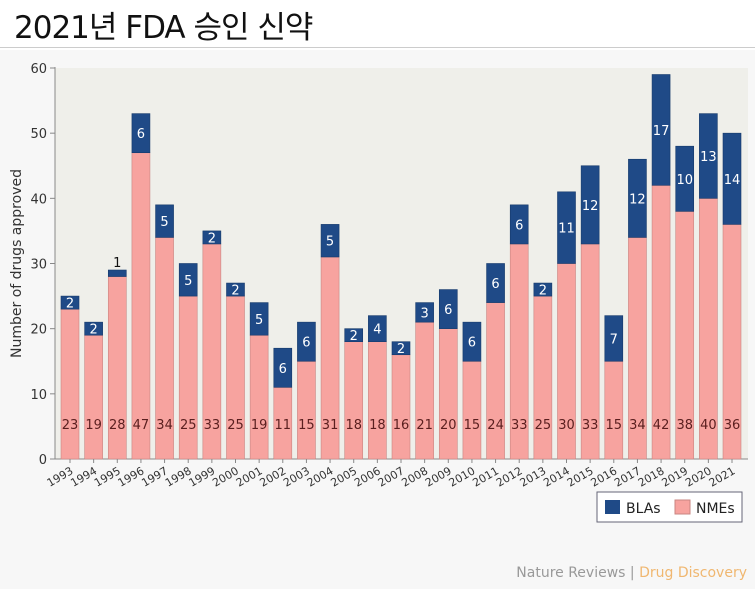 The width and height of the screenshot is (755, 589). I want to click on bla-data-label: 1, so click(117, 263).